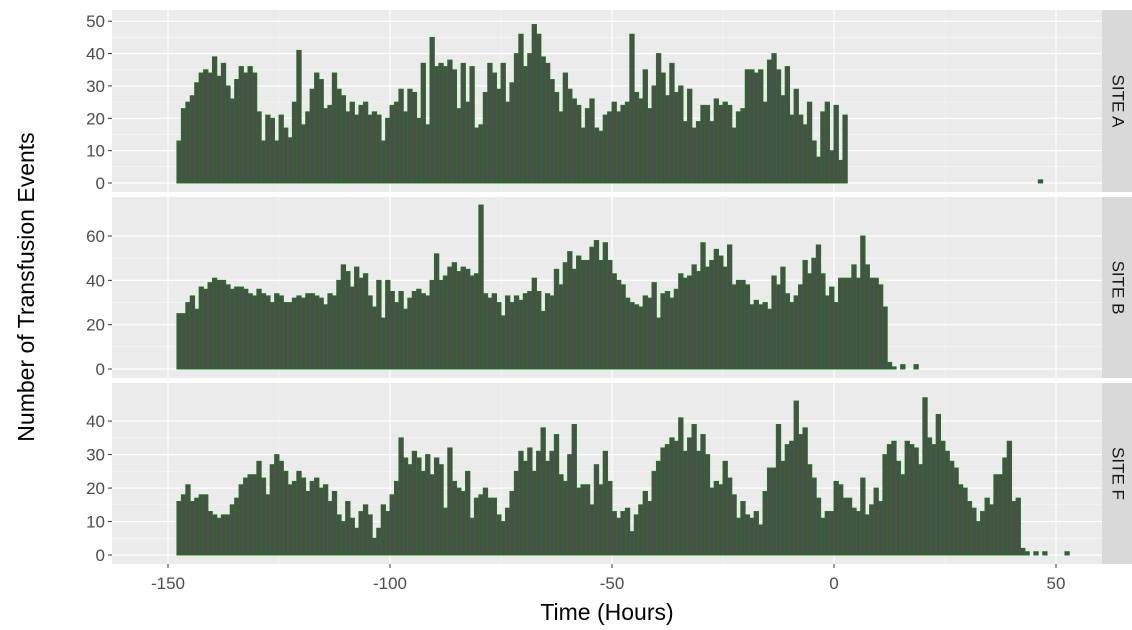  What do you see at coordinates (95, 151) in the screenshot?
I see `y-tick-label: 10` at bounding box center [95, 151].